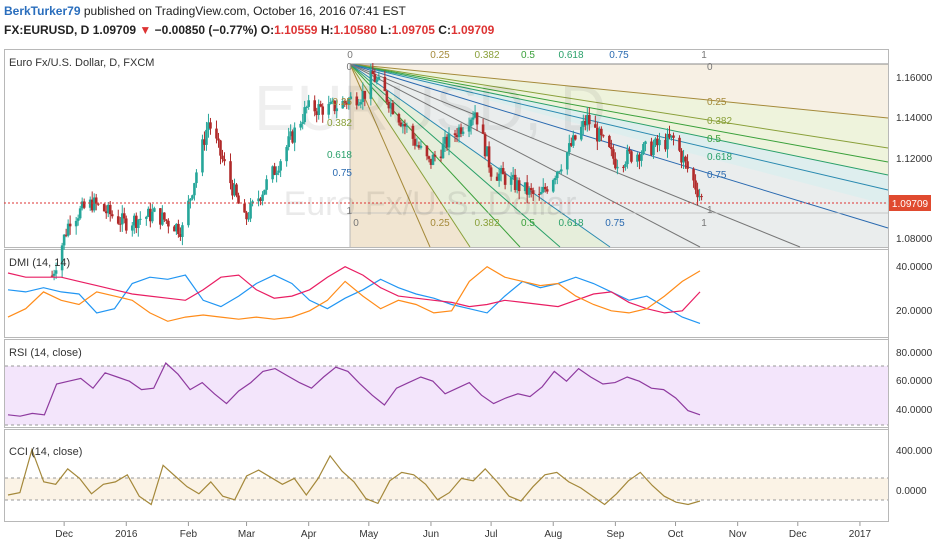 This screenshot has height=550, width=932. What do you see at coordinates (354, 389) in the screenshot?
I see `rsi-pane` at bounding box center [354, 389].